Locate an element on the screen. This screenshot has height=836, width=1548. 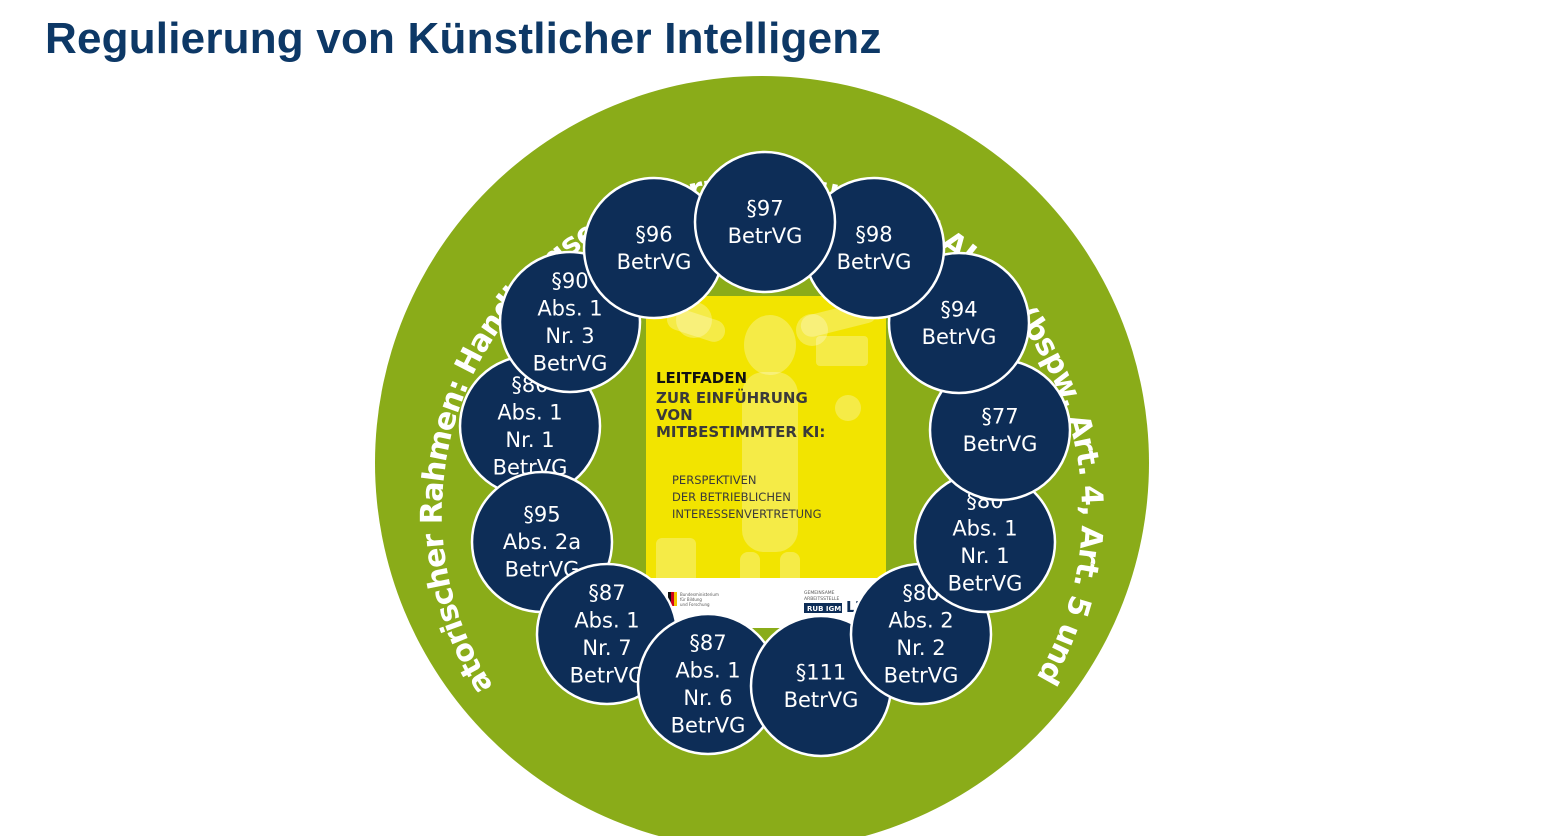
betrvg-node-label: §77 is located at coordinates (999, 416).